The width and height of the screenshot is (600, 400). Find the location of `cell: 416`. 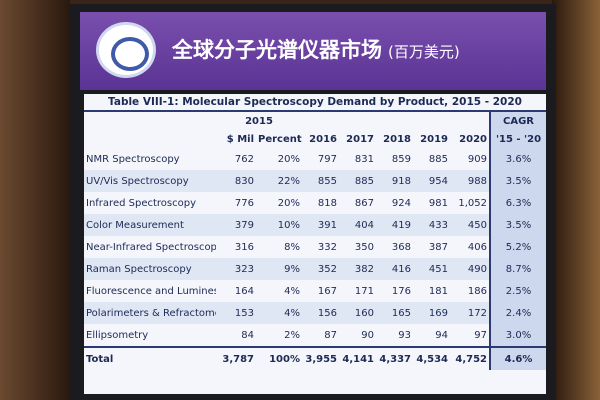

cell: 416 is located at coordinates (394, 269).